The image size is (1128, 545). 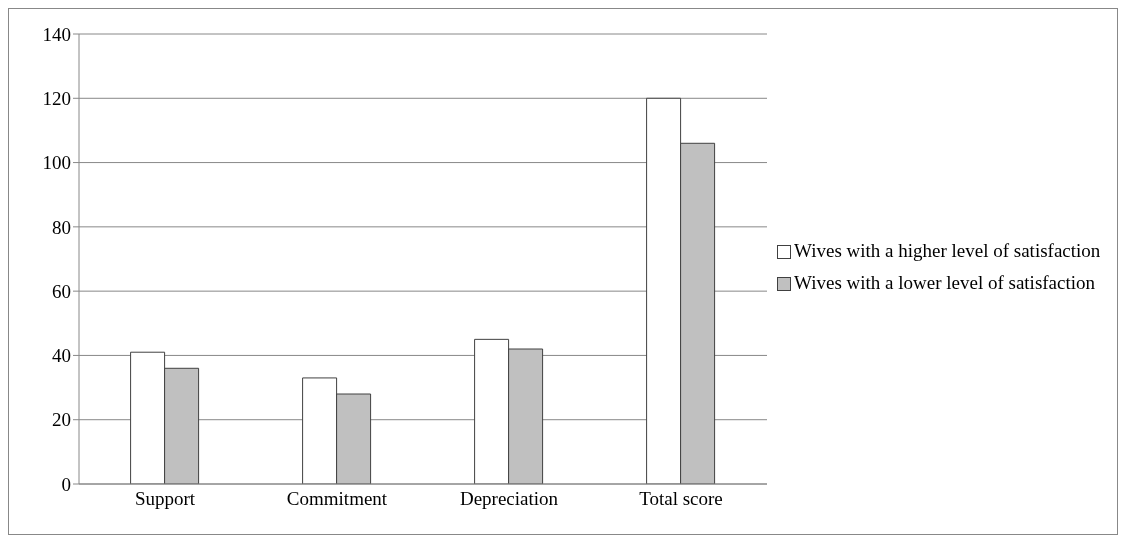 I want to click on y-tick-label: 40, so click(x=61, y=356).